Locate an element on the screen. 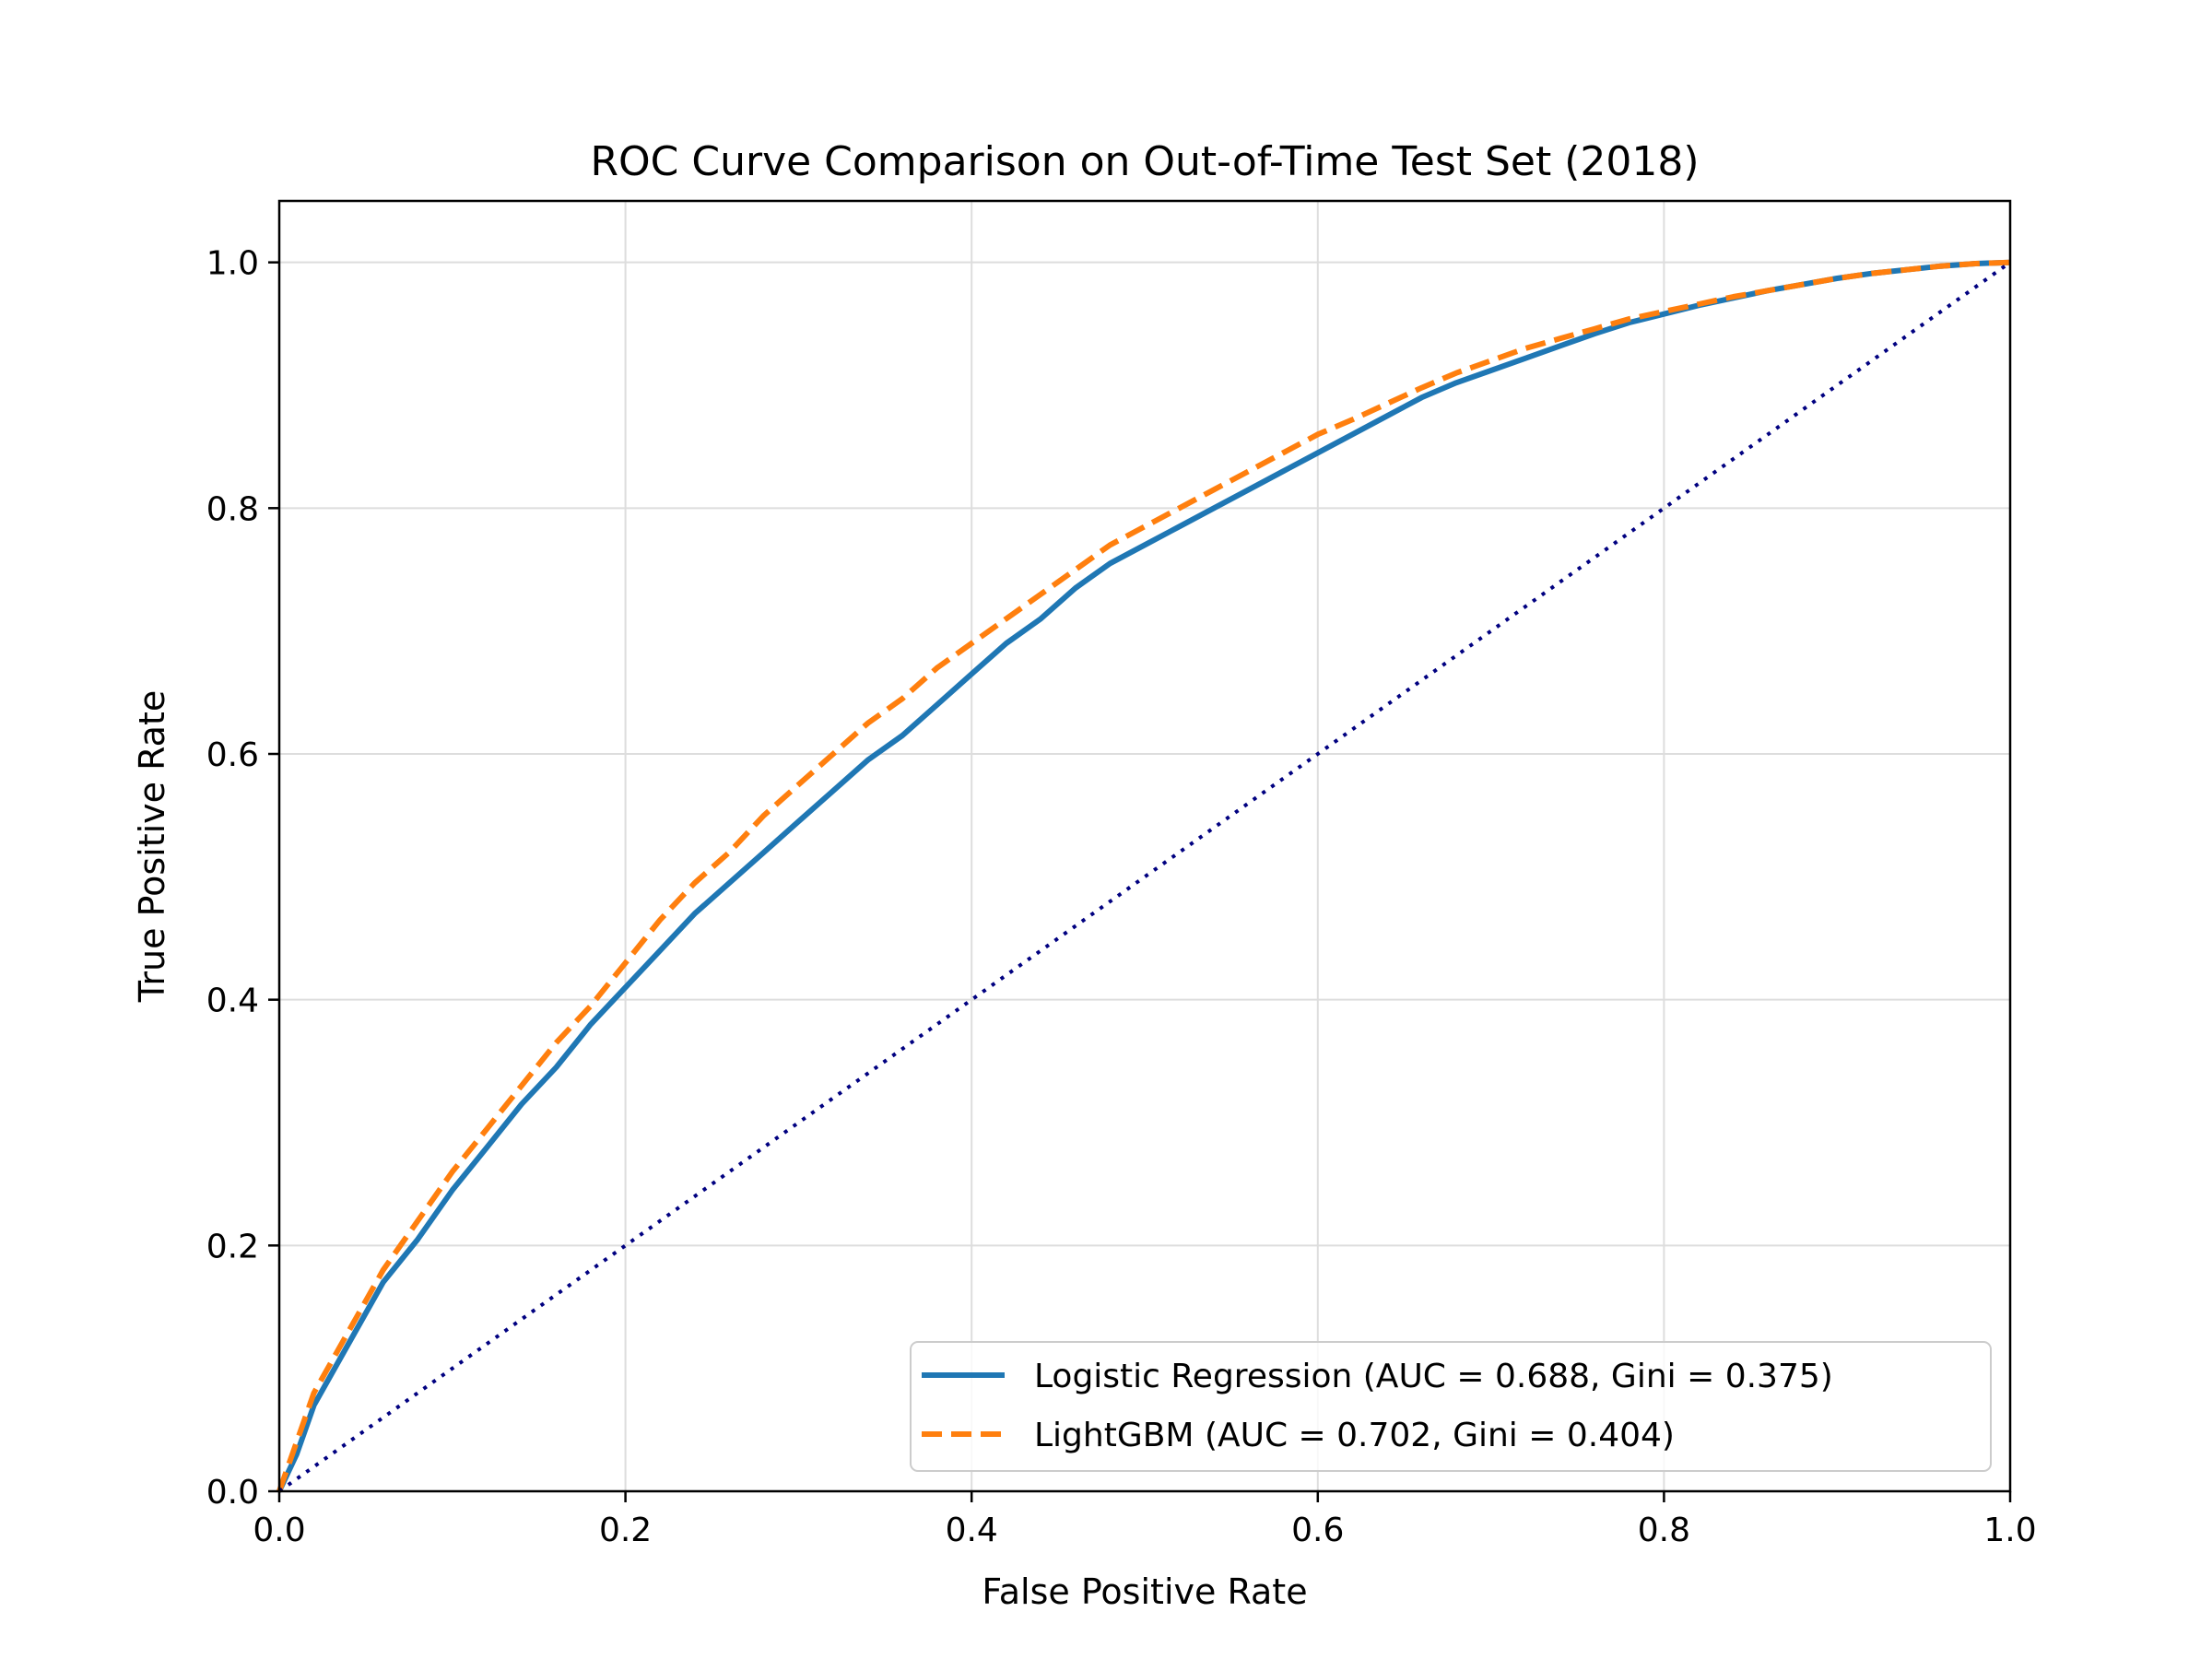  y-tick-label: 0.4 is located at coordinates (232, 1001).